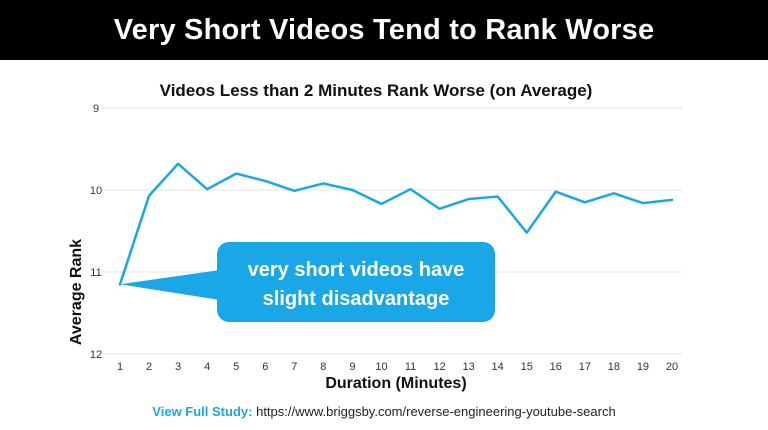  Describe the element at coordinates (170, 285) in the screenshot. I see `annotation-pointer` at that location.